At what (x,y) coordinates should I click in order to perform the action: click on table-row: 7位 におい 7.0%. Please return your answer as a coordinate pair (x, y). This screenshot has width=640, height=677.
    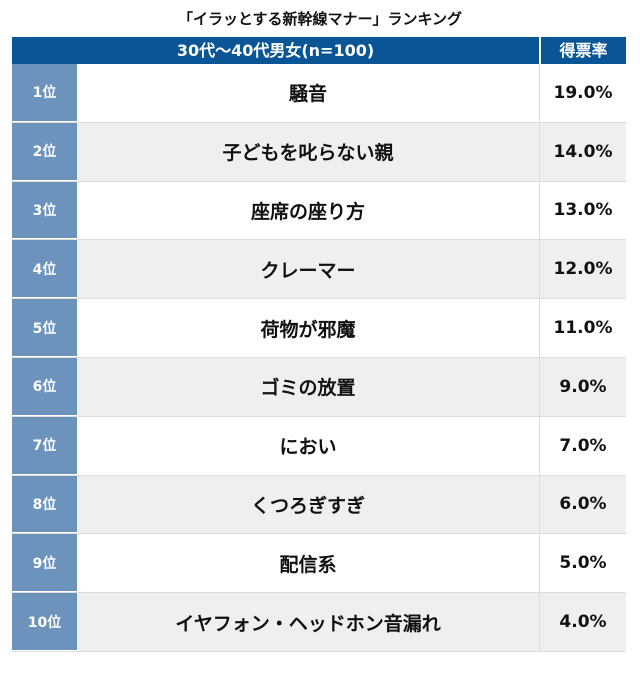
    Looking at the image, I should click on (319, 446).